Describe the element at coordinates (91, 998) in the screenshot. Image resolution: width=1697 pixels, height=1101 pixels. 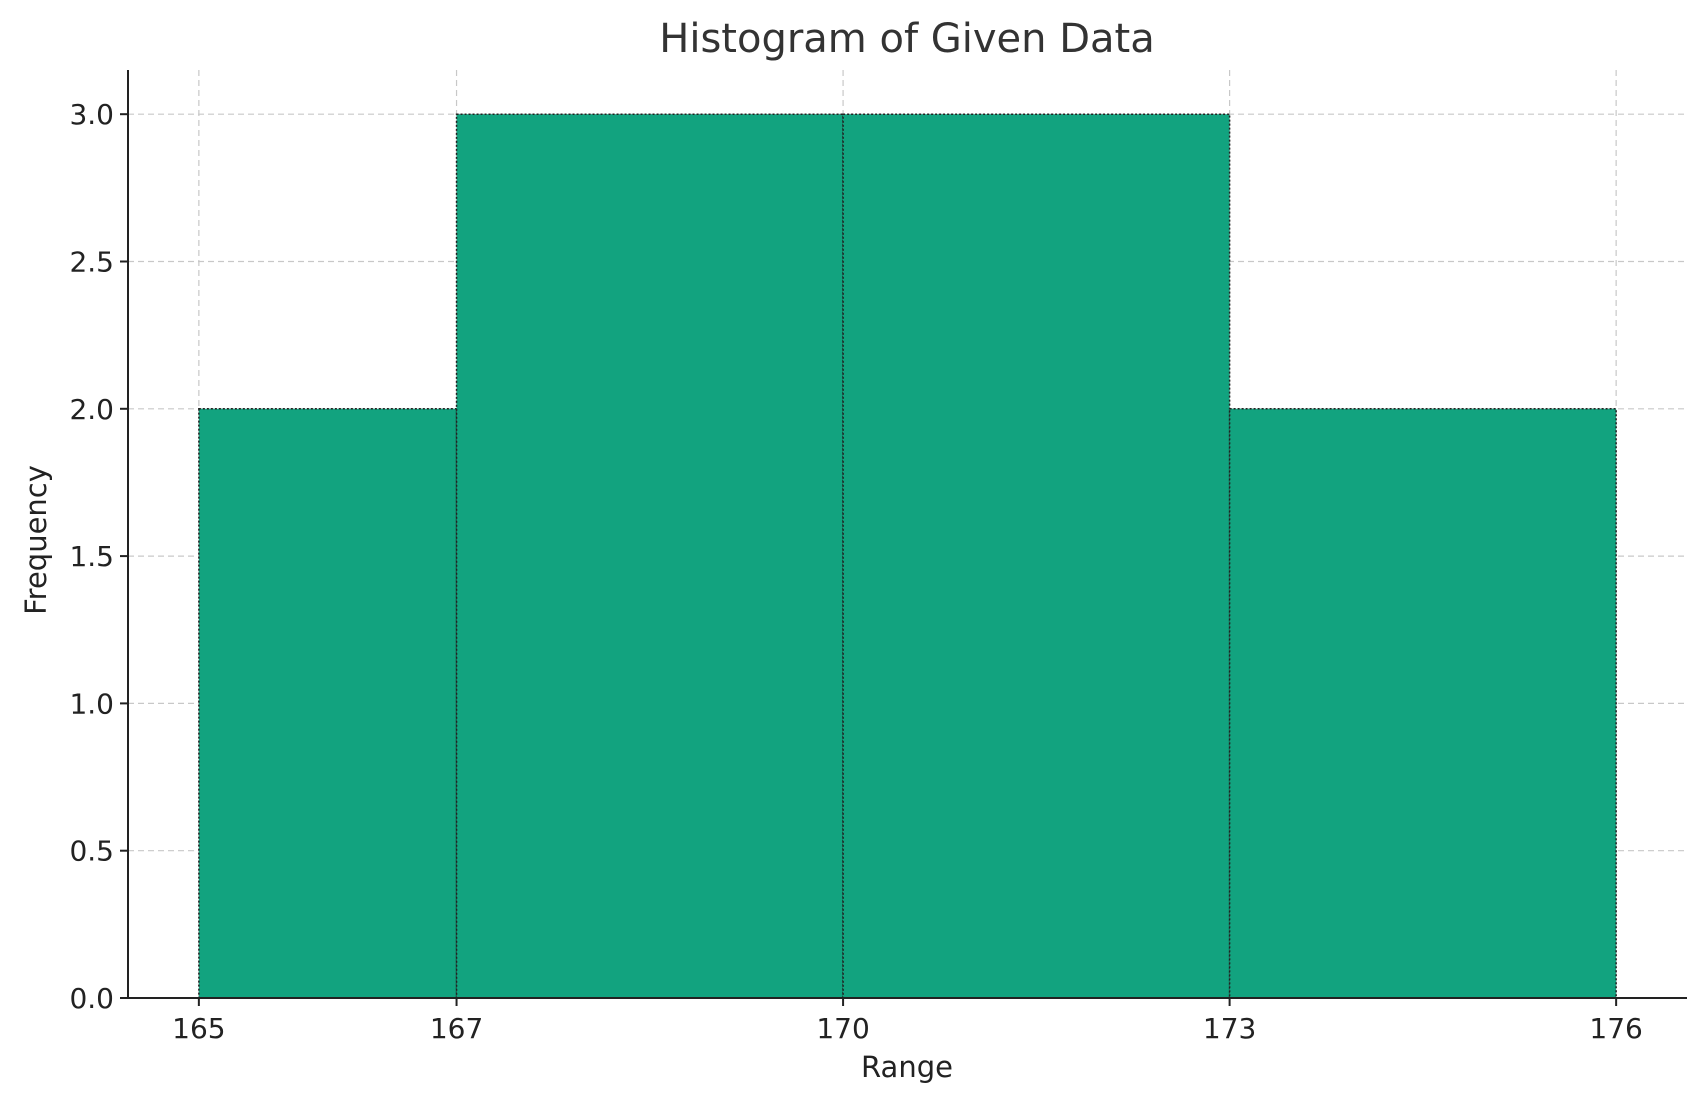
I see `y-tick-label: 0.0` at that location.